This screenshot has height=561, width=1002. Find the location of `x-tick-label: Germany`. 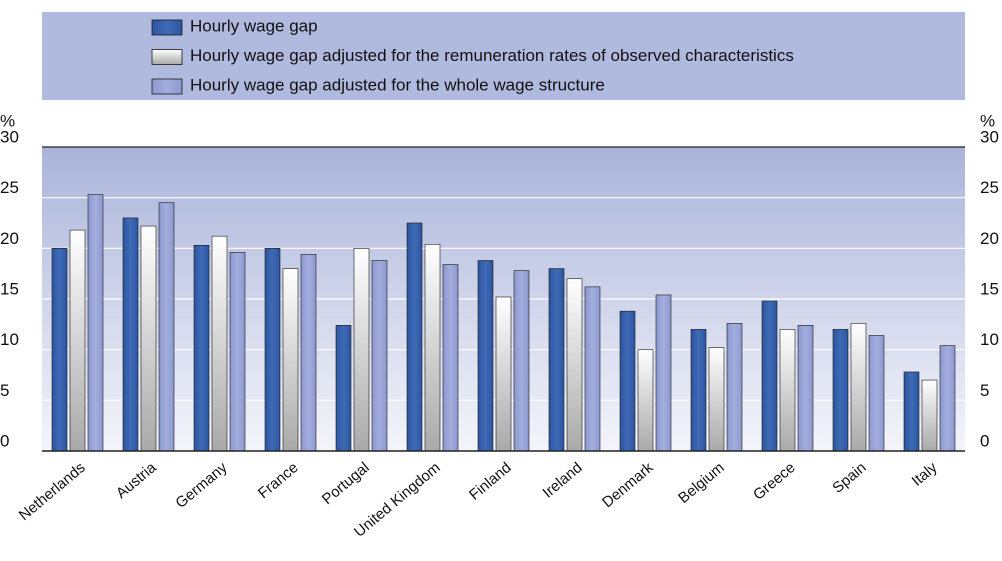

x-tick-label: Germany is located at coordinates (201, 485).